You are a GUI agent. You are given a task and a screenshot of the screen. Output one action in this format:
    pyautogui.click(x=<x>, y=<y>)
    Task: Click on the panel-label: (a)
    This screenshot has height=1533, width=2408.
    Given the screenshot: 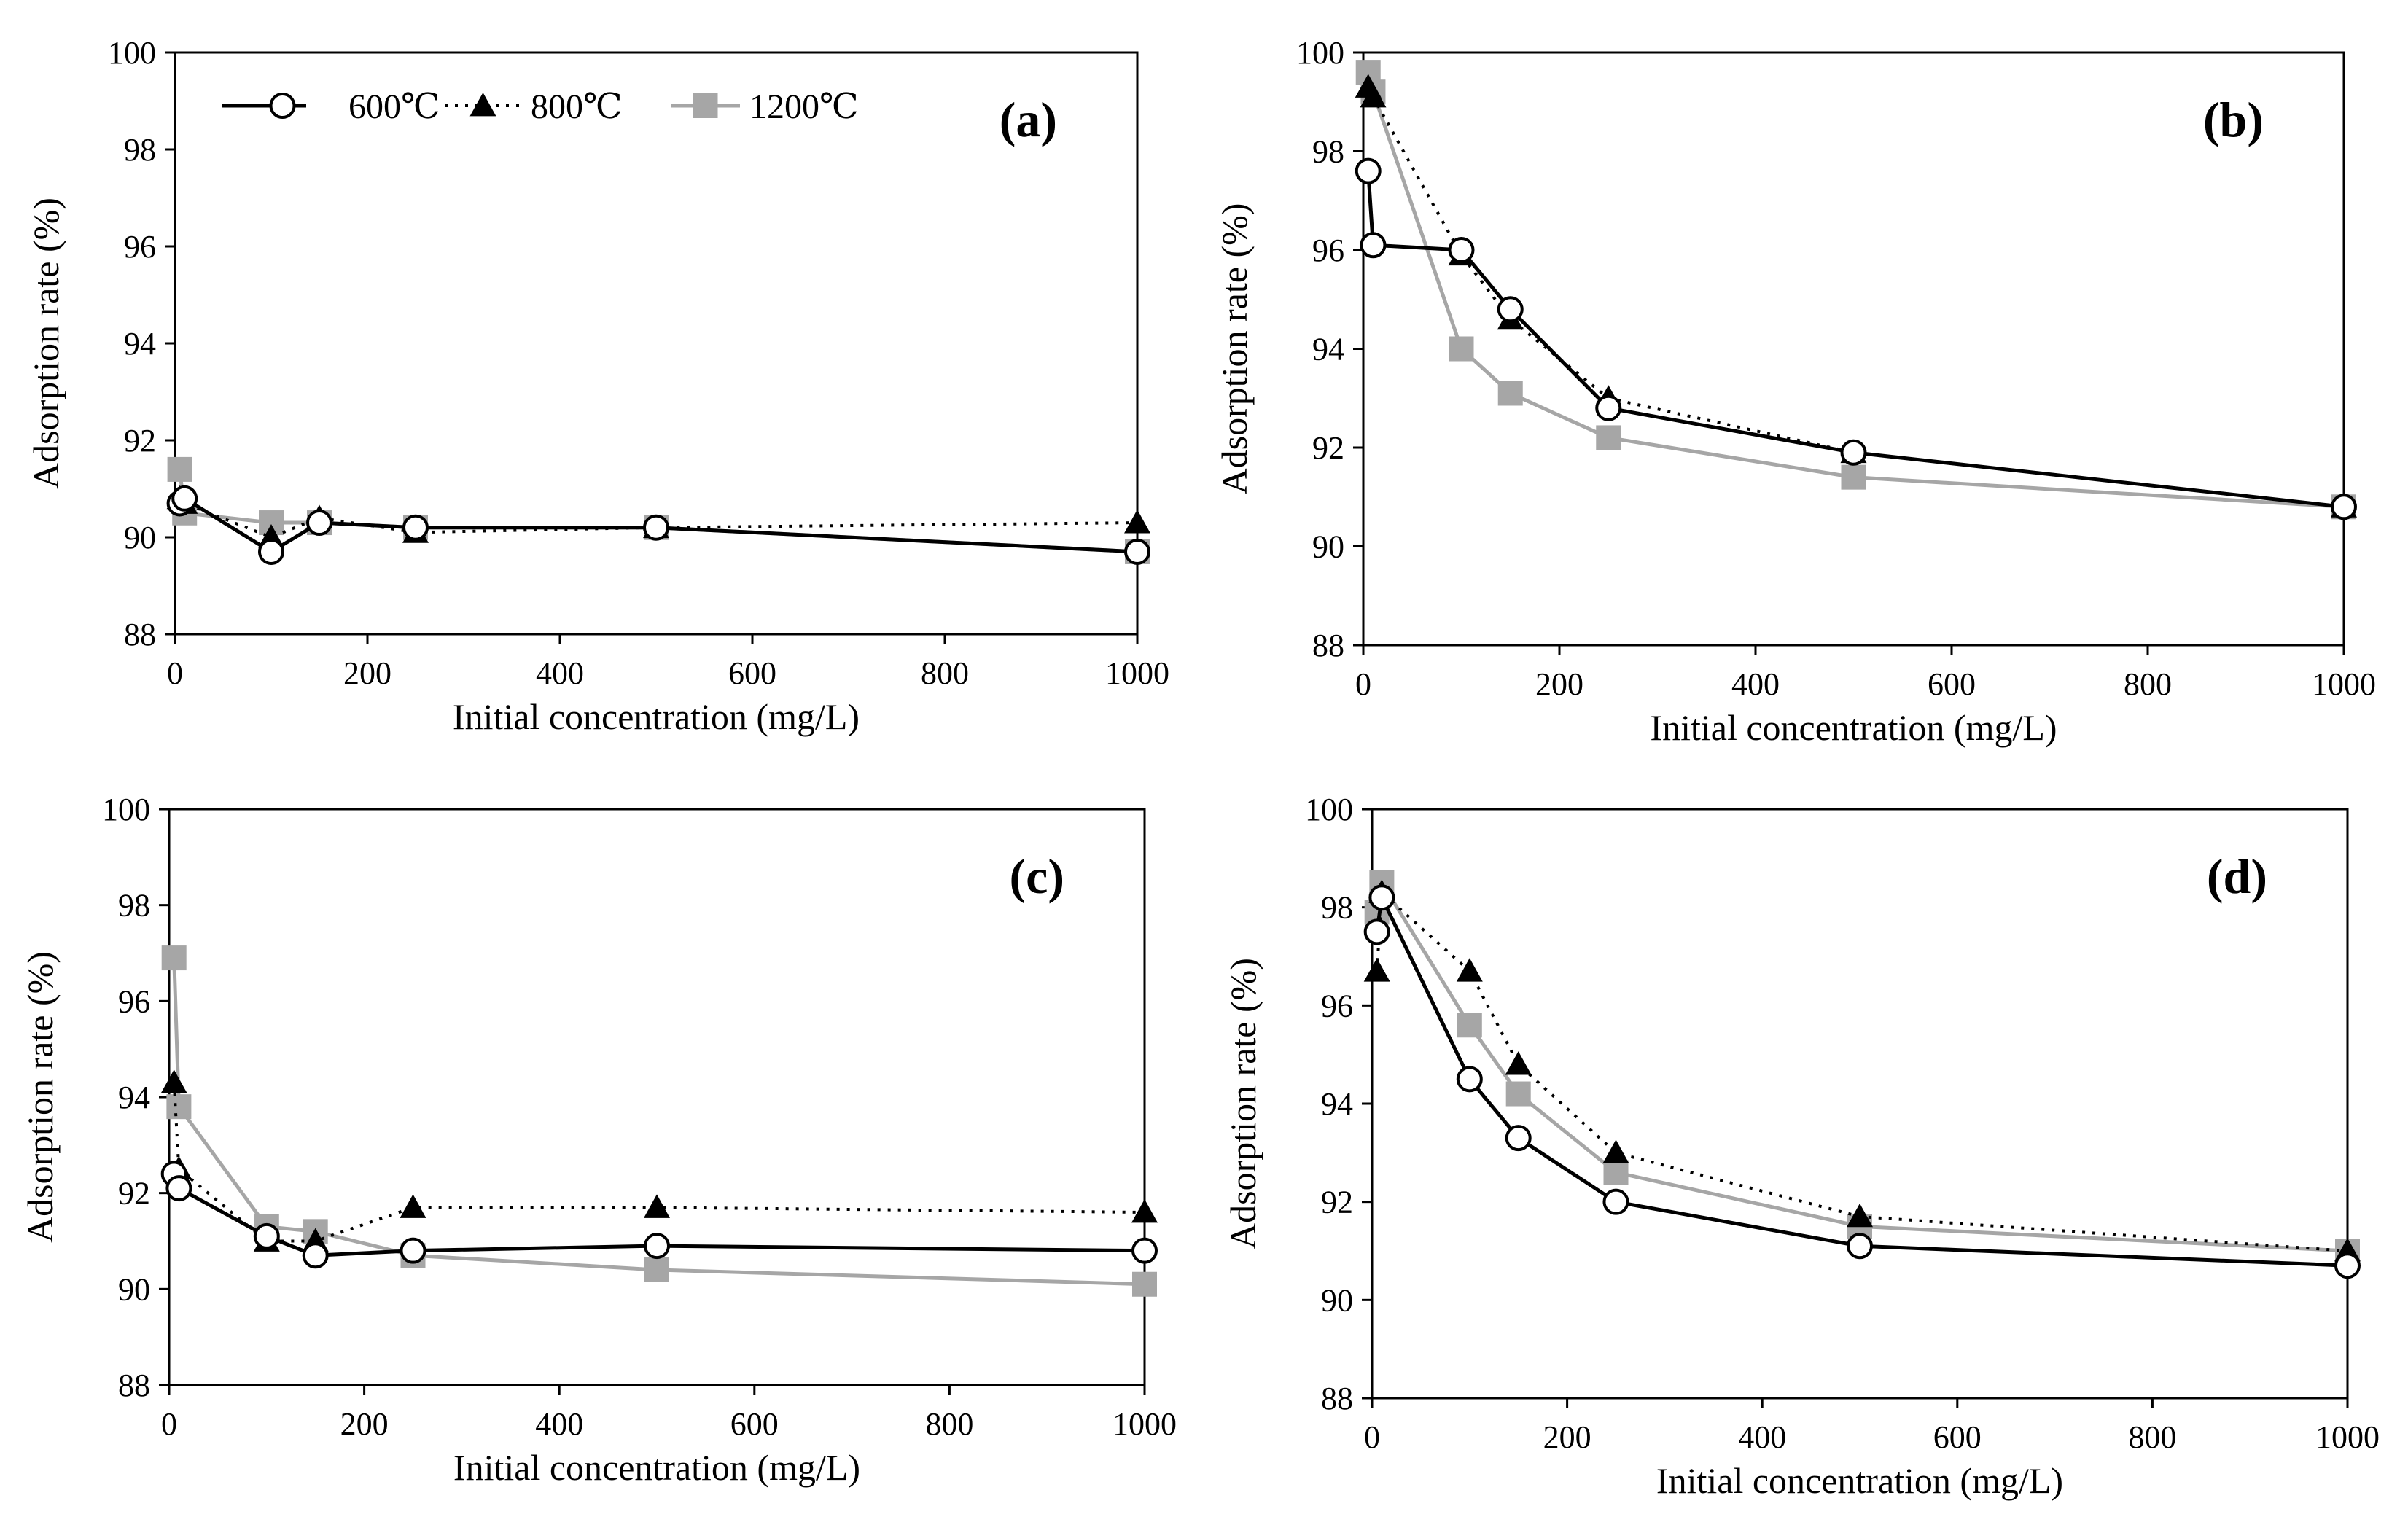 What is the action you would take?
    pyautogui.click(x=1028, y=120)
    